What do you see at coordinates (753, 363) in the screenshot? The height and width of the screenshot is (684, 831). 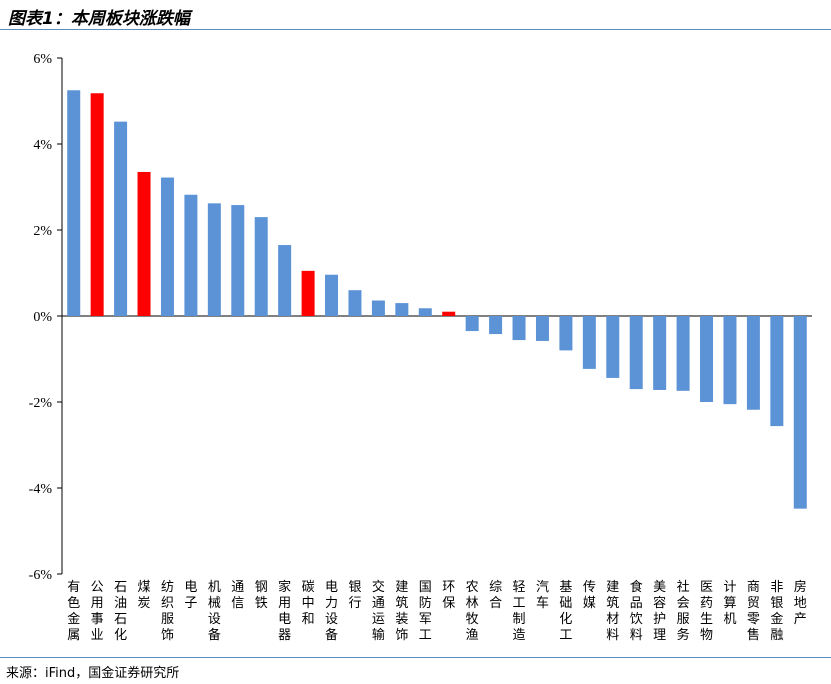 I see `bar-商贸零售` at bounding box center [753, 363].